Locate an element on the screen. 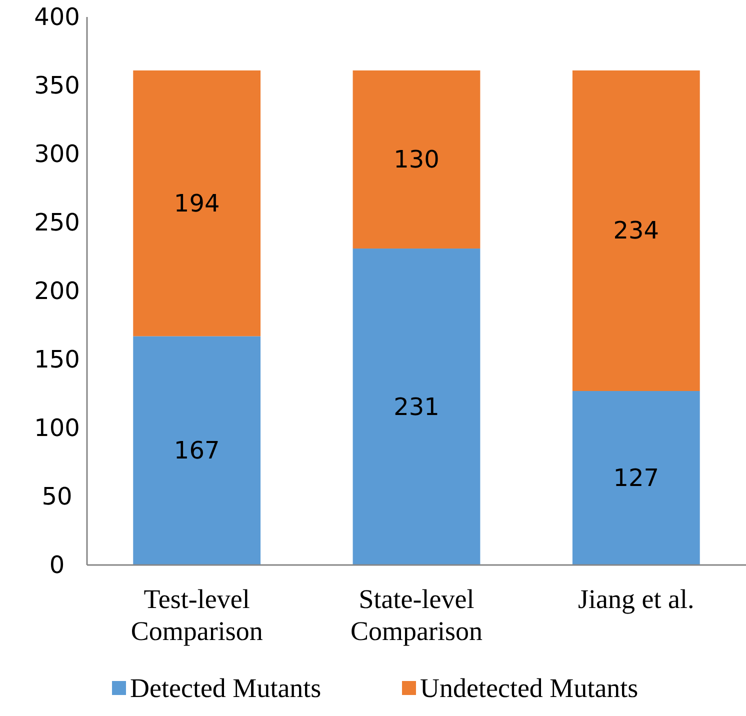 This screenshot has height=716, width=746. y-tick-label: 50 is located at coordinates (57, 496).